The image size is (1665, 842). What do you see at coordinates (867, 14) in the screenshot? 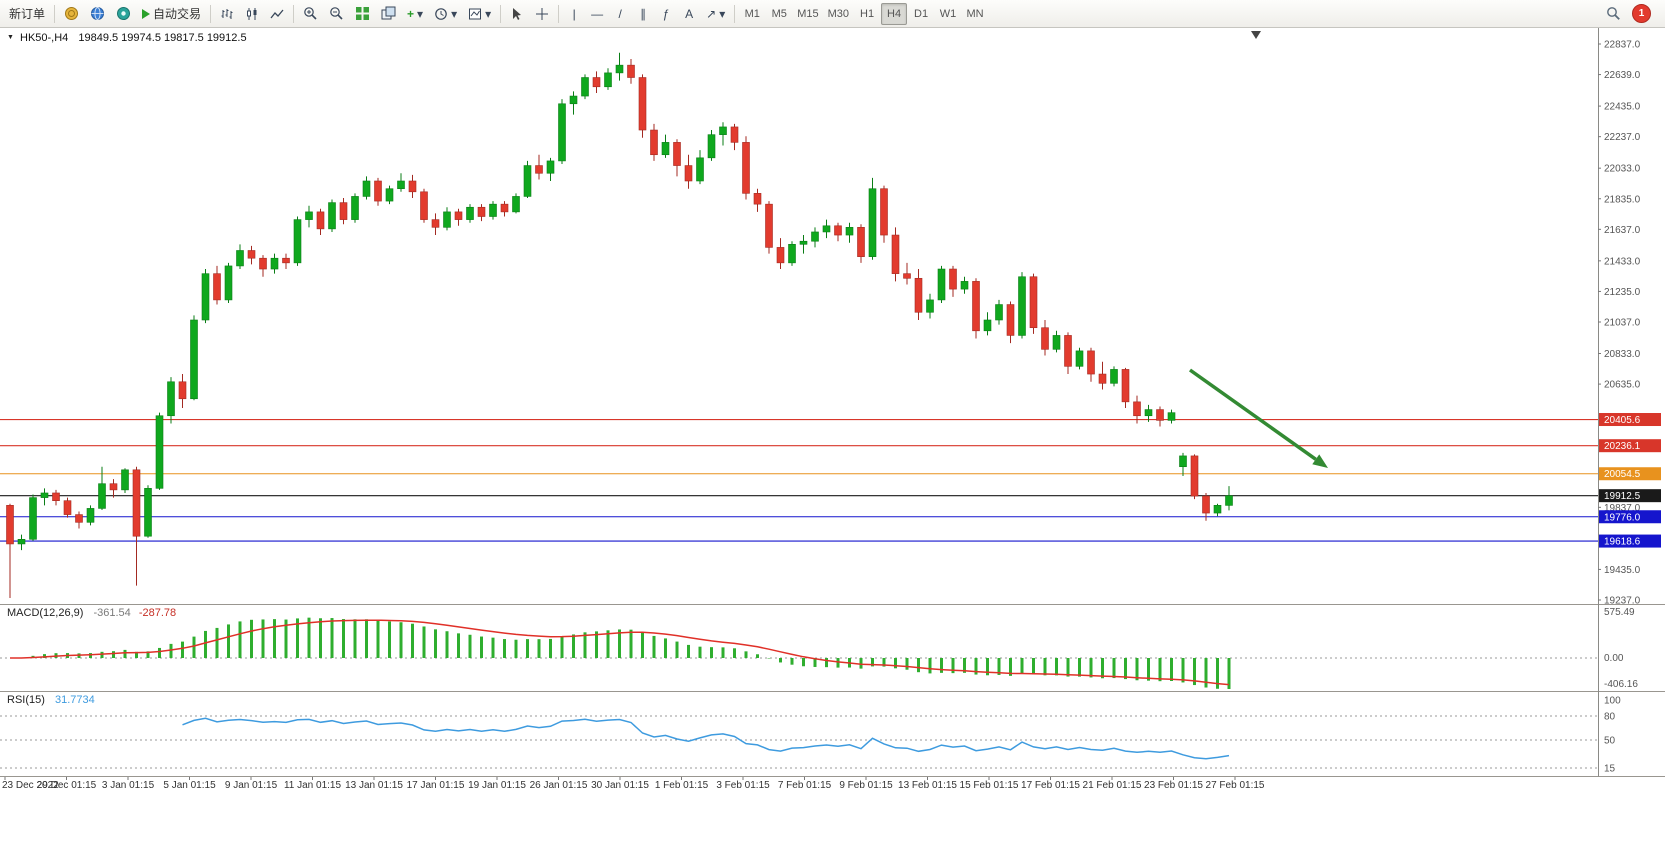
I see `timeframe-button-h1: H1` at bounding box center [867, 14].